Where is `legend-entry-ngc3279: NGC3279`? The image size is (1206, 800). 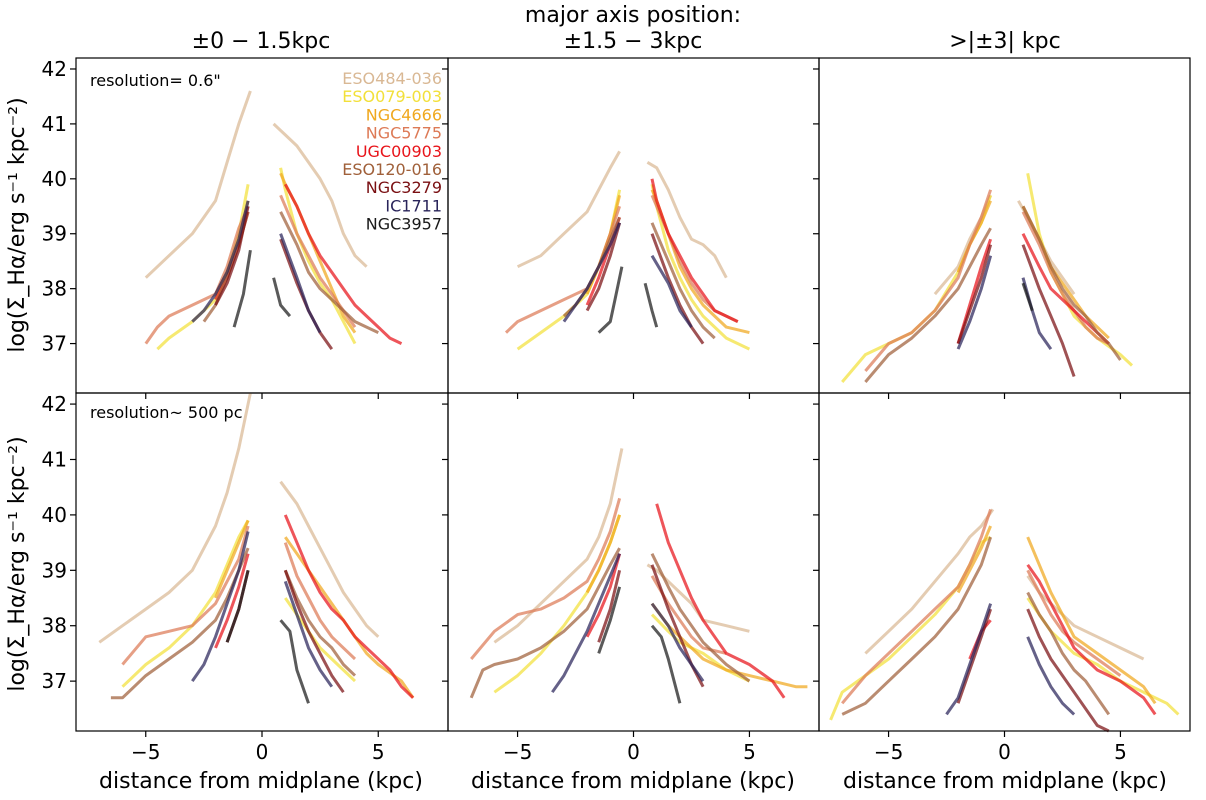 legend-entry-ngc3279: NGC3279 is located at coordinates (404, 187).